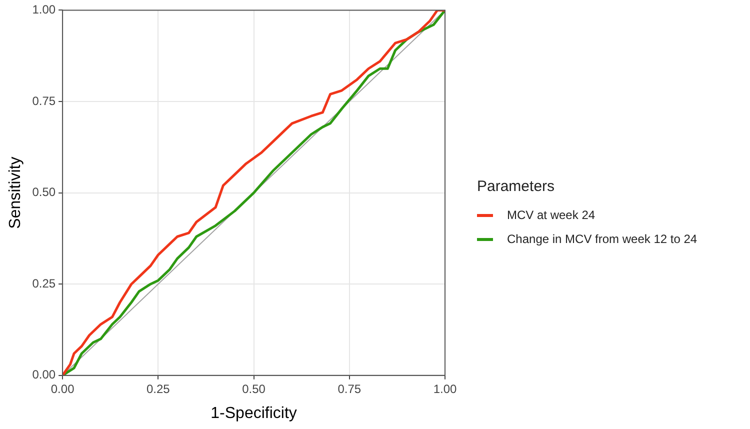 The width and height of the screenshot is (750, 429). What do you see at coordinates (516, 186) in the screenshot?
I see `legend-title: Parameters` at bounding box center [516, 186].